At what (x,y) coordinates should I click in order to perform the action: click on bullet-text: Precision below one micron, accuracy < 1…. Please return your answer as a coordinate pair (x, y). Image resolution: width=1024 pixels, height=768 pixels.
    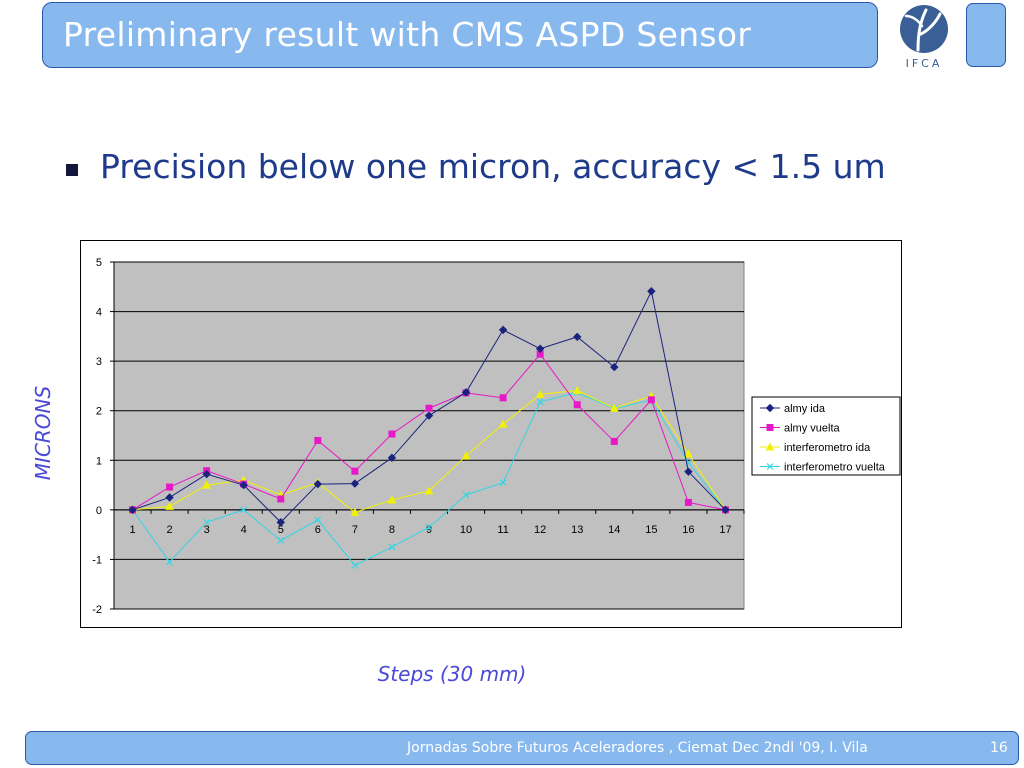
    Looking at the image, I should click on (493, 166).